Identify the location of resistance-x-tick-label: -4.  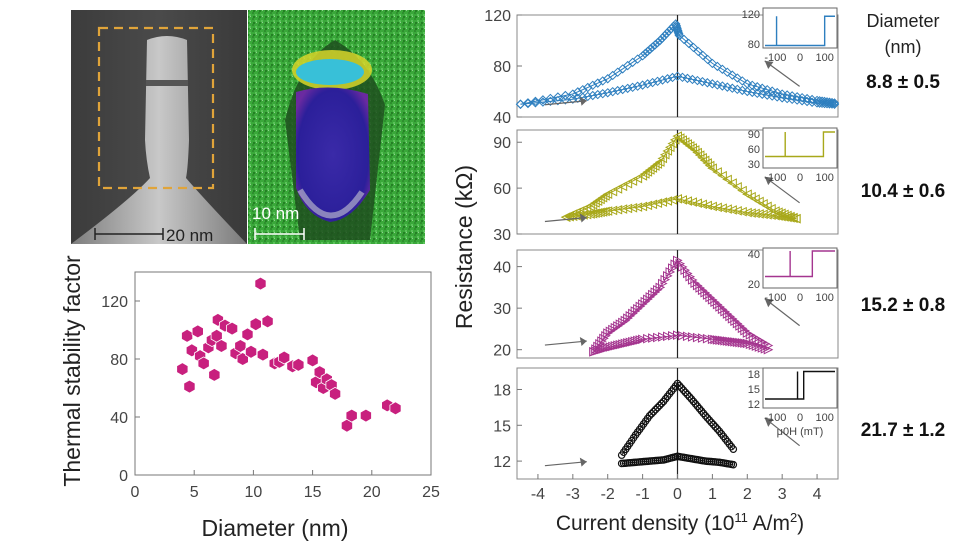
(538, 494).